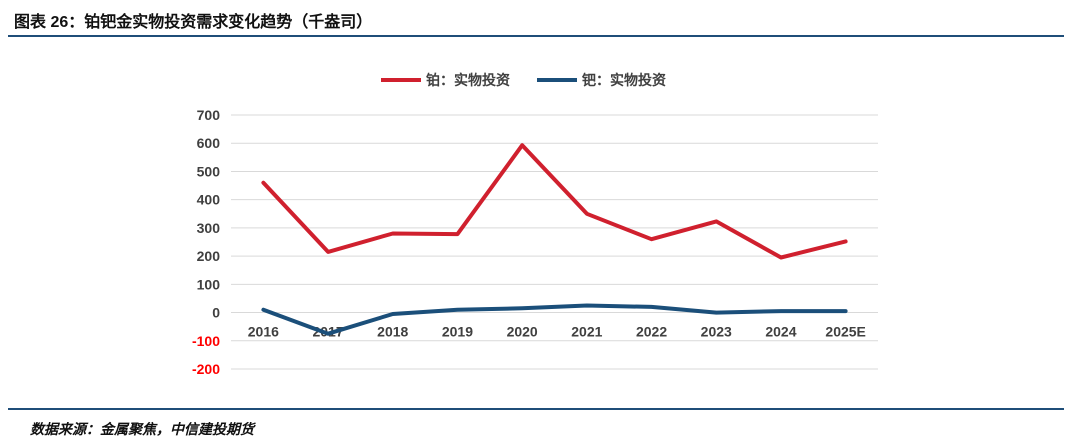 This screenshot has width=1080, height=447. I want to click on y-tick-label: 700, so click(209, 115).